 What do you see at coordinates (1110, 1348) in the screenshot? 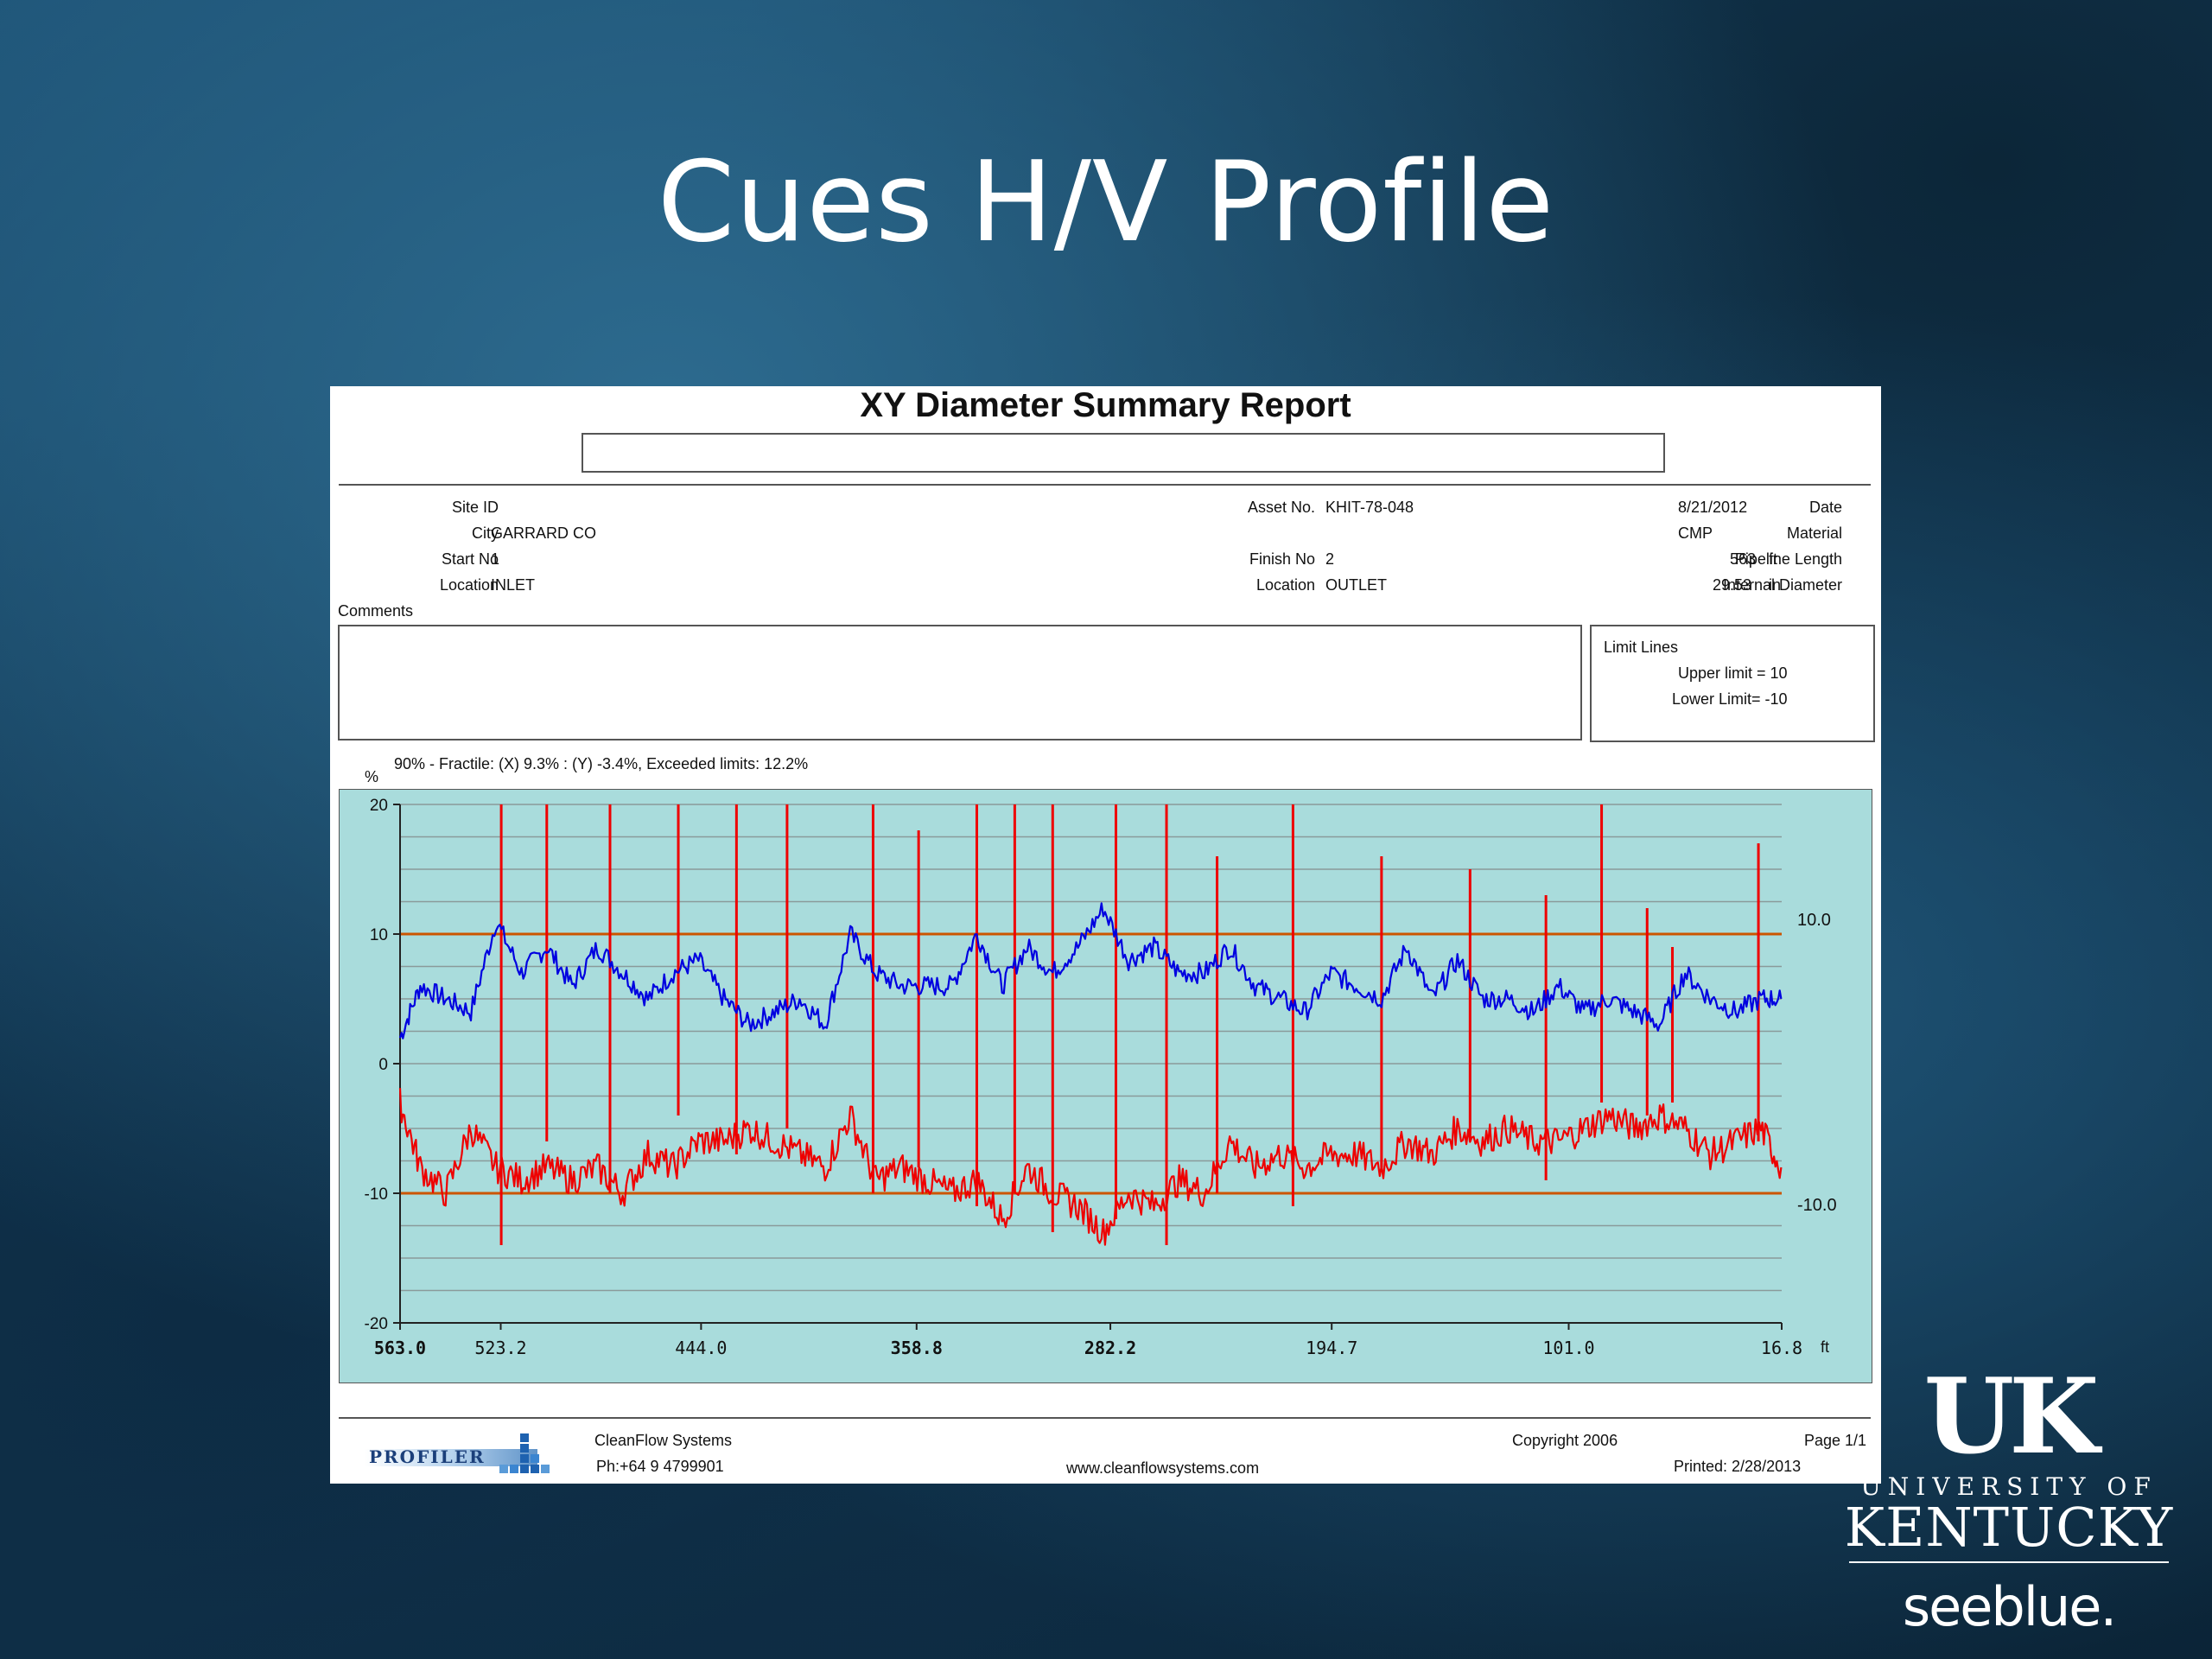
I see `x-tick-label: 282.2` at bounding box center [1110, 1348].